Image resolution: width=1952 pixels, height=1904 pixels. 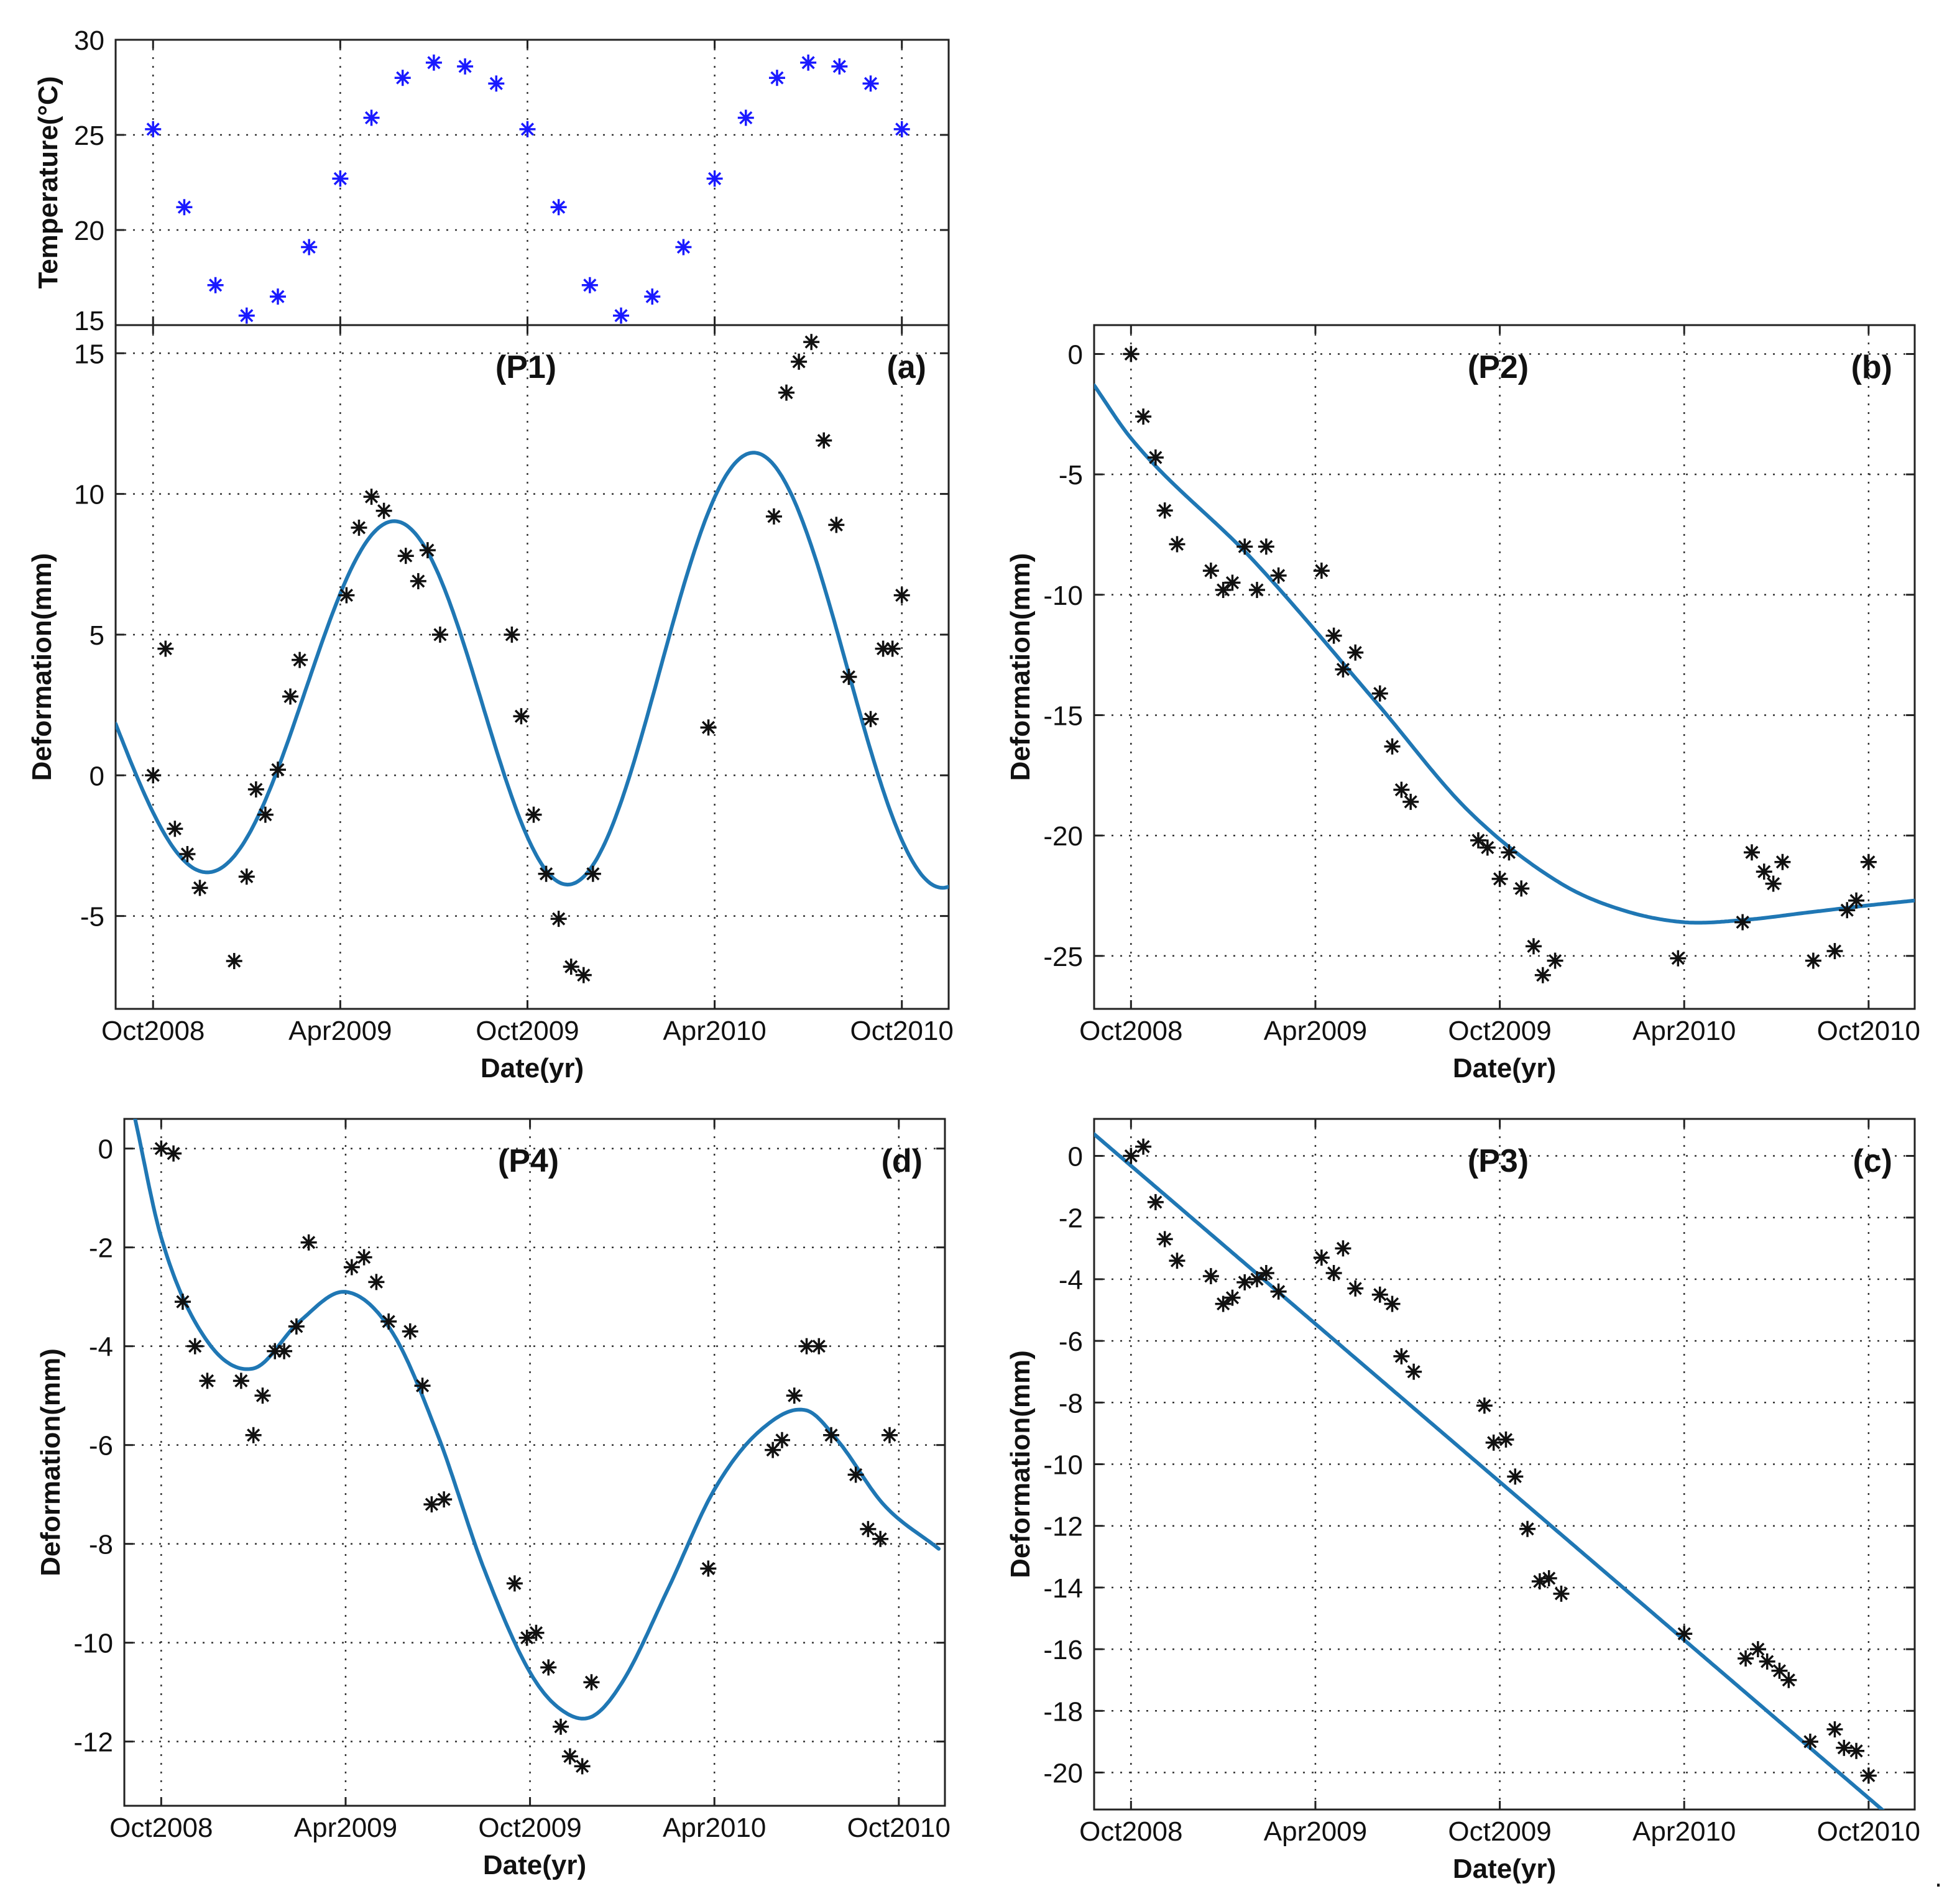 What do you see at coordinates (528, 1161) in the screenshot?
I see `panel-title: (P4)` at bounding box center [528, 1161].